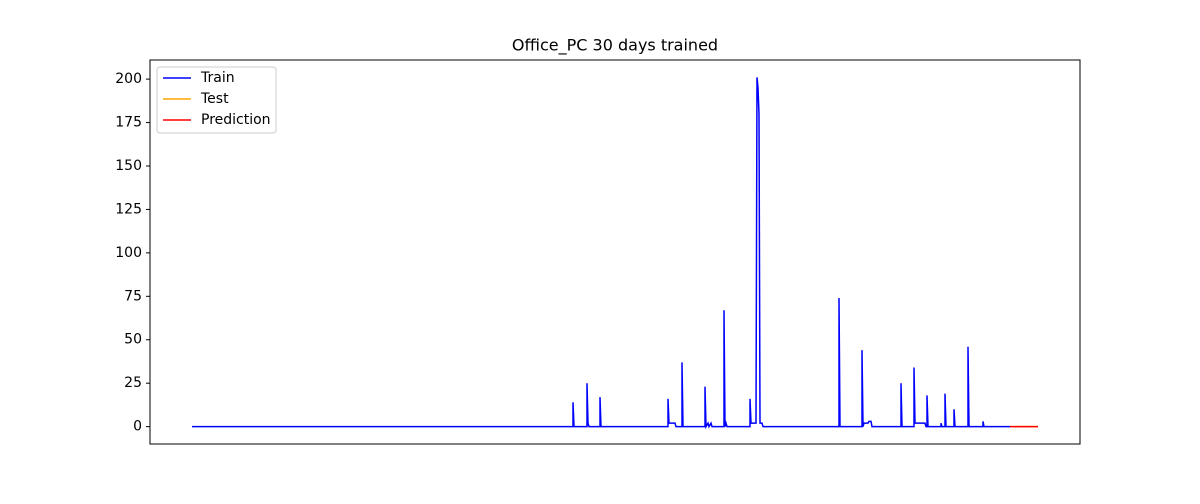 This screenshot has height=504, width=1200. What do you see at coordinates (137, 427) in the screenshot?
I see `y-tick-label: 0` at bounding box center [137, 427].